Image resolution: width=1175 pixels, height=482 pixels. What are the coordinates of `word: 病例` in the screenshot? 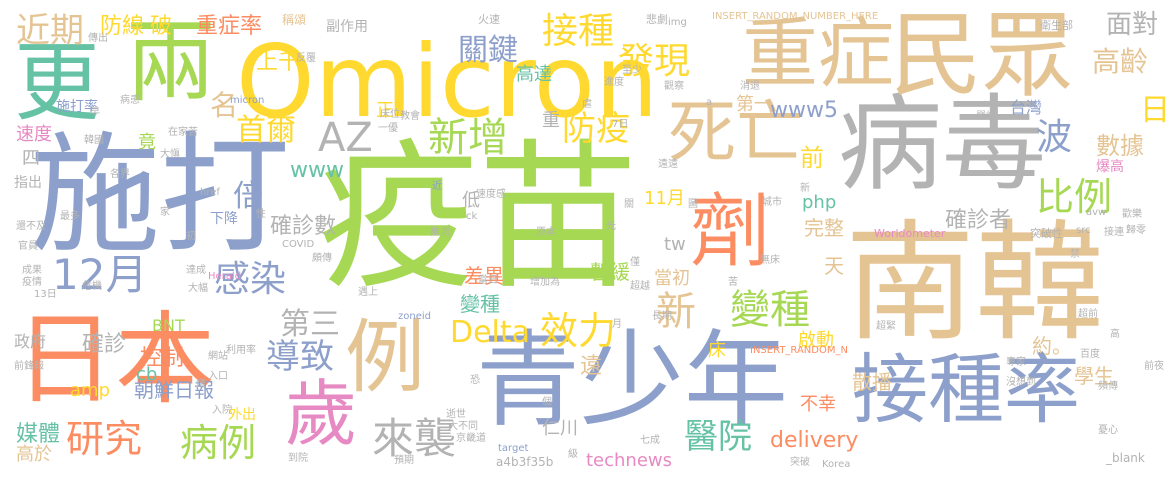 It's located at (218, 443).